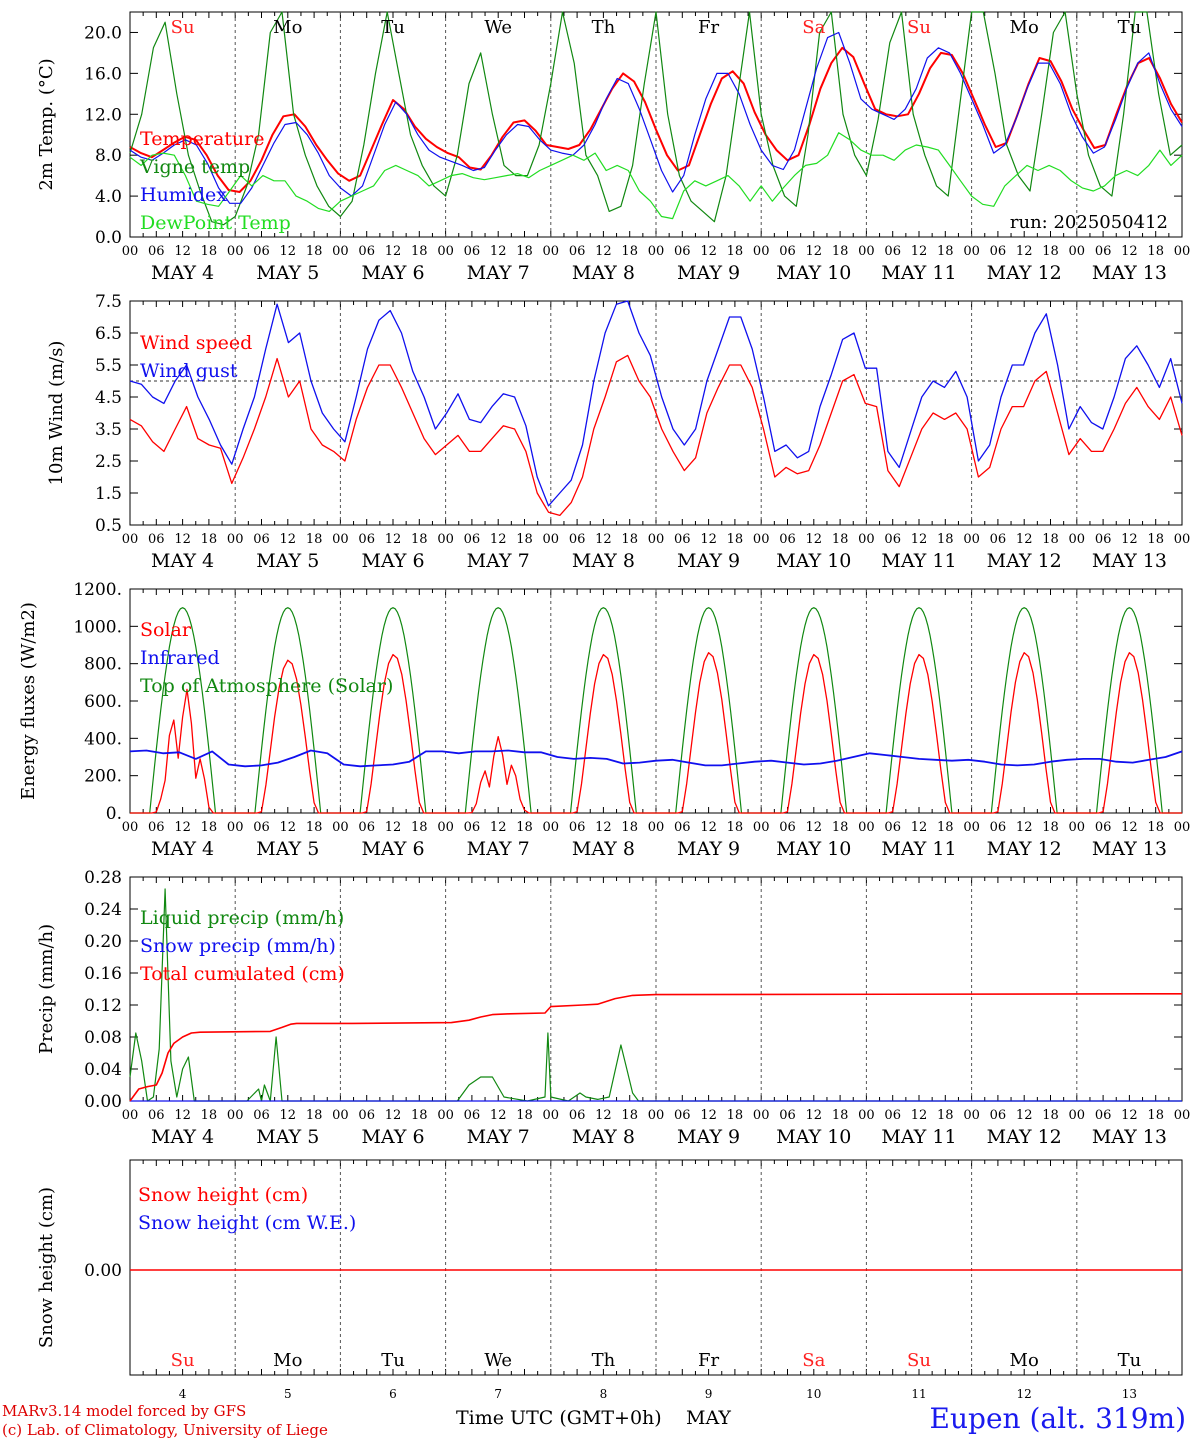  I want to click on ytick-label: 0.20, so click(103, 942).